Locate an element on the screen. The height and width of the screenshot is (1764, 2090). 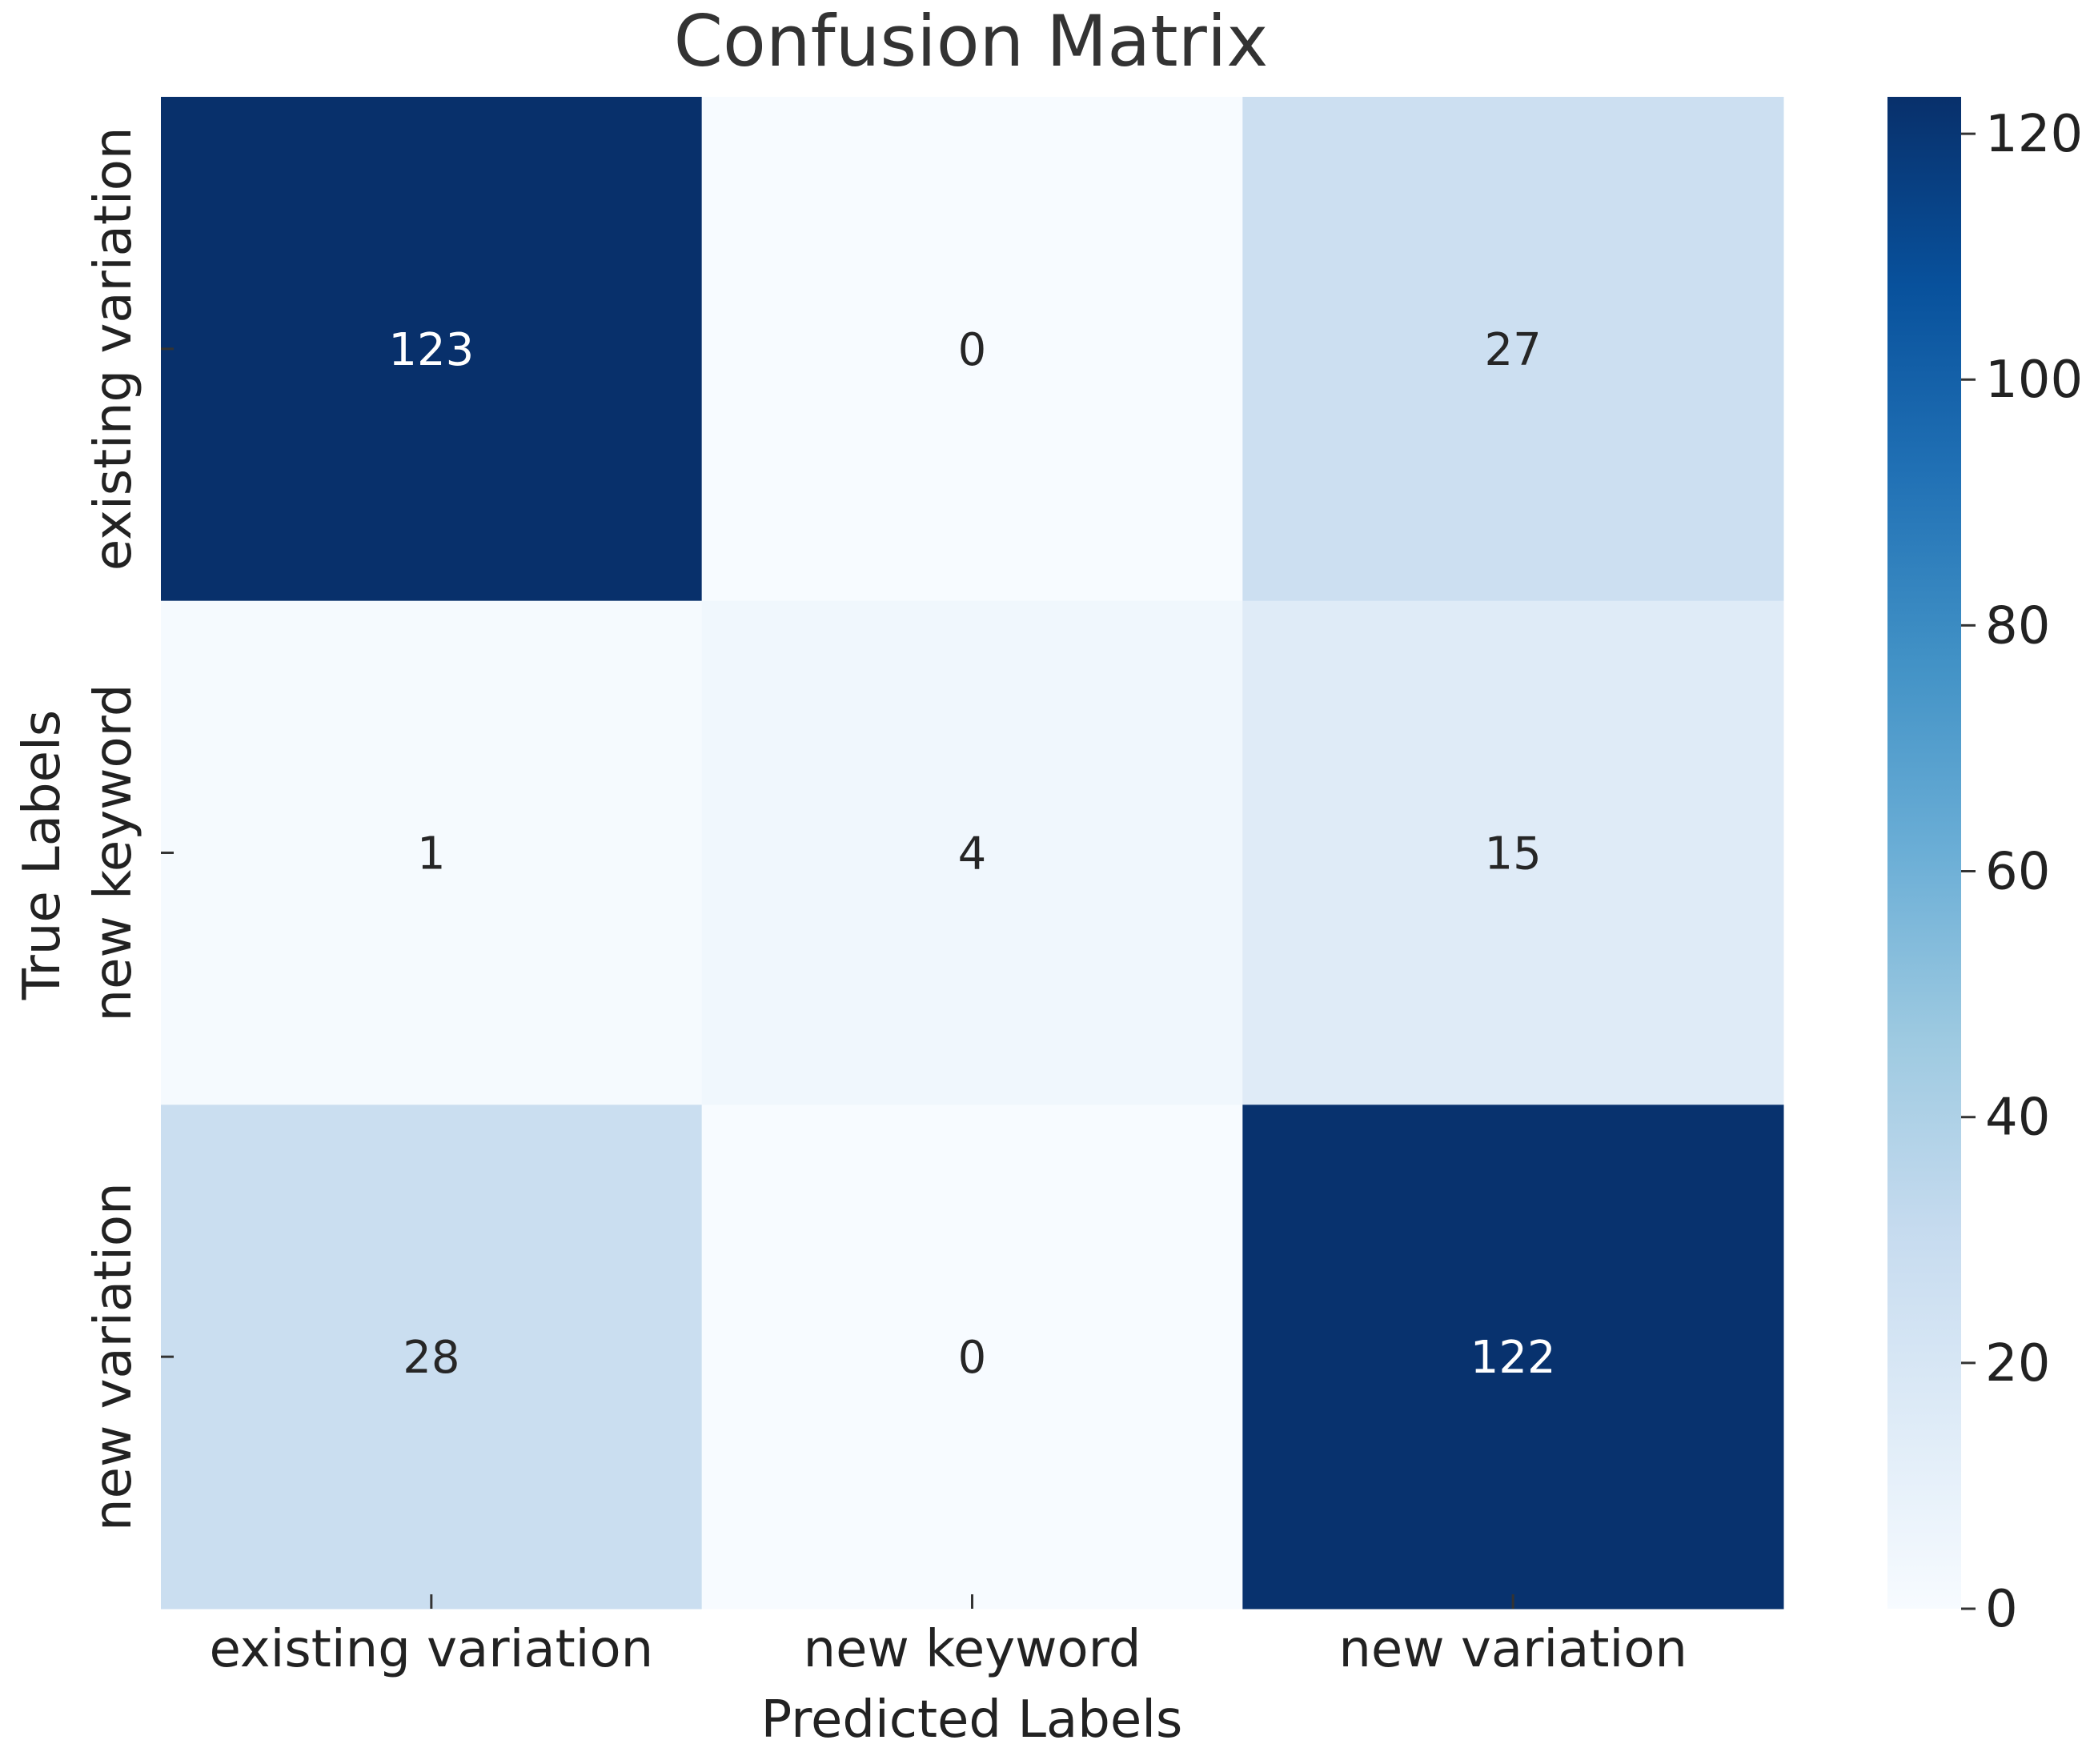
cell-value-label: 4 is located at coordinates (973, 854).